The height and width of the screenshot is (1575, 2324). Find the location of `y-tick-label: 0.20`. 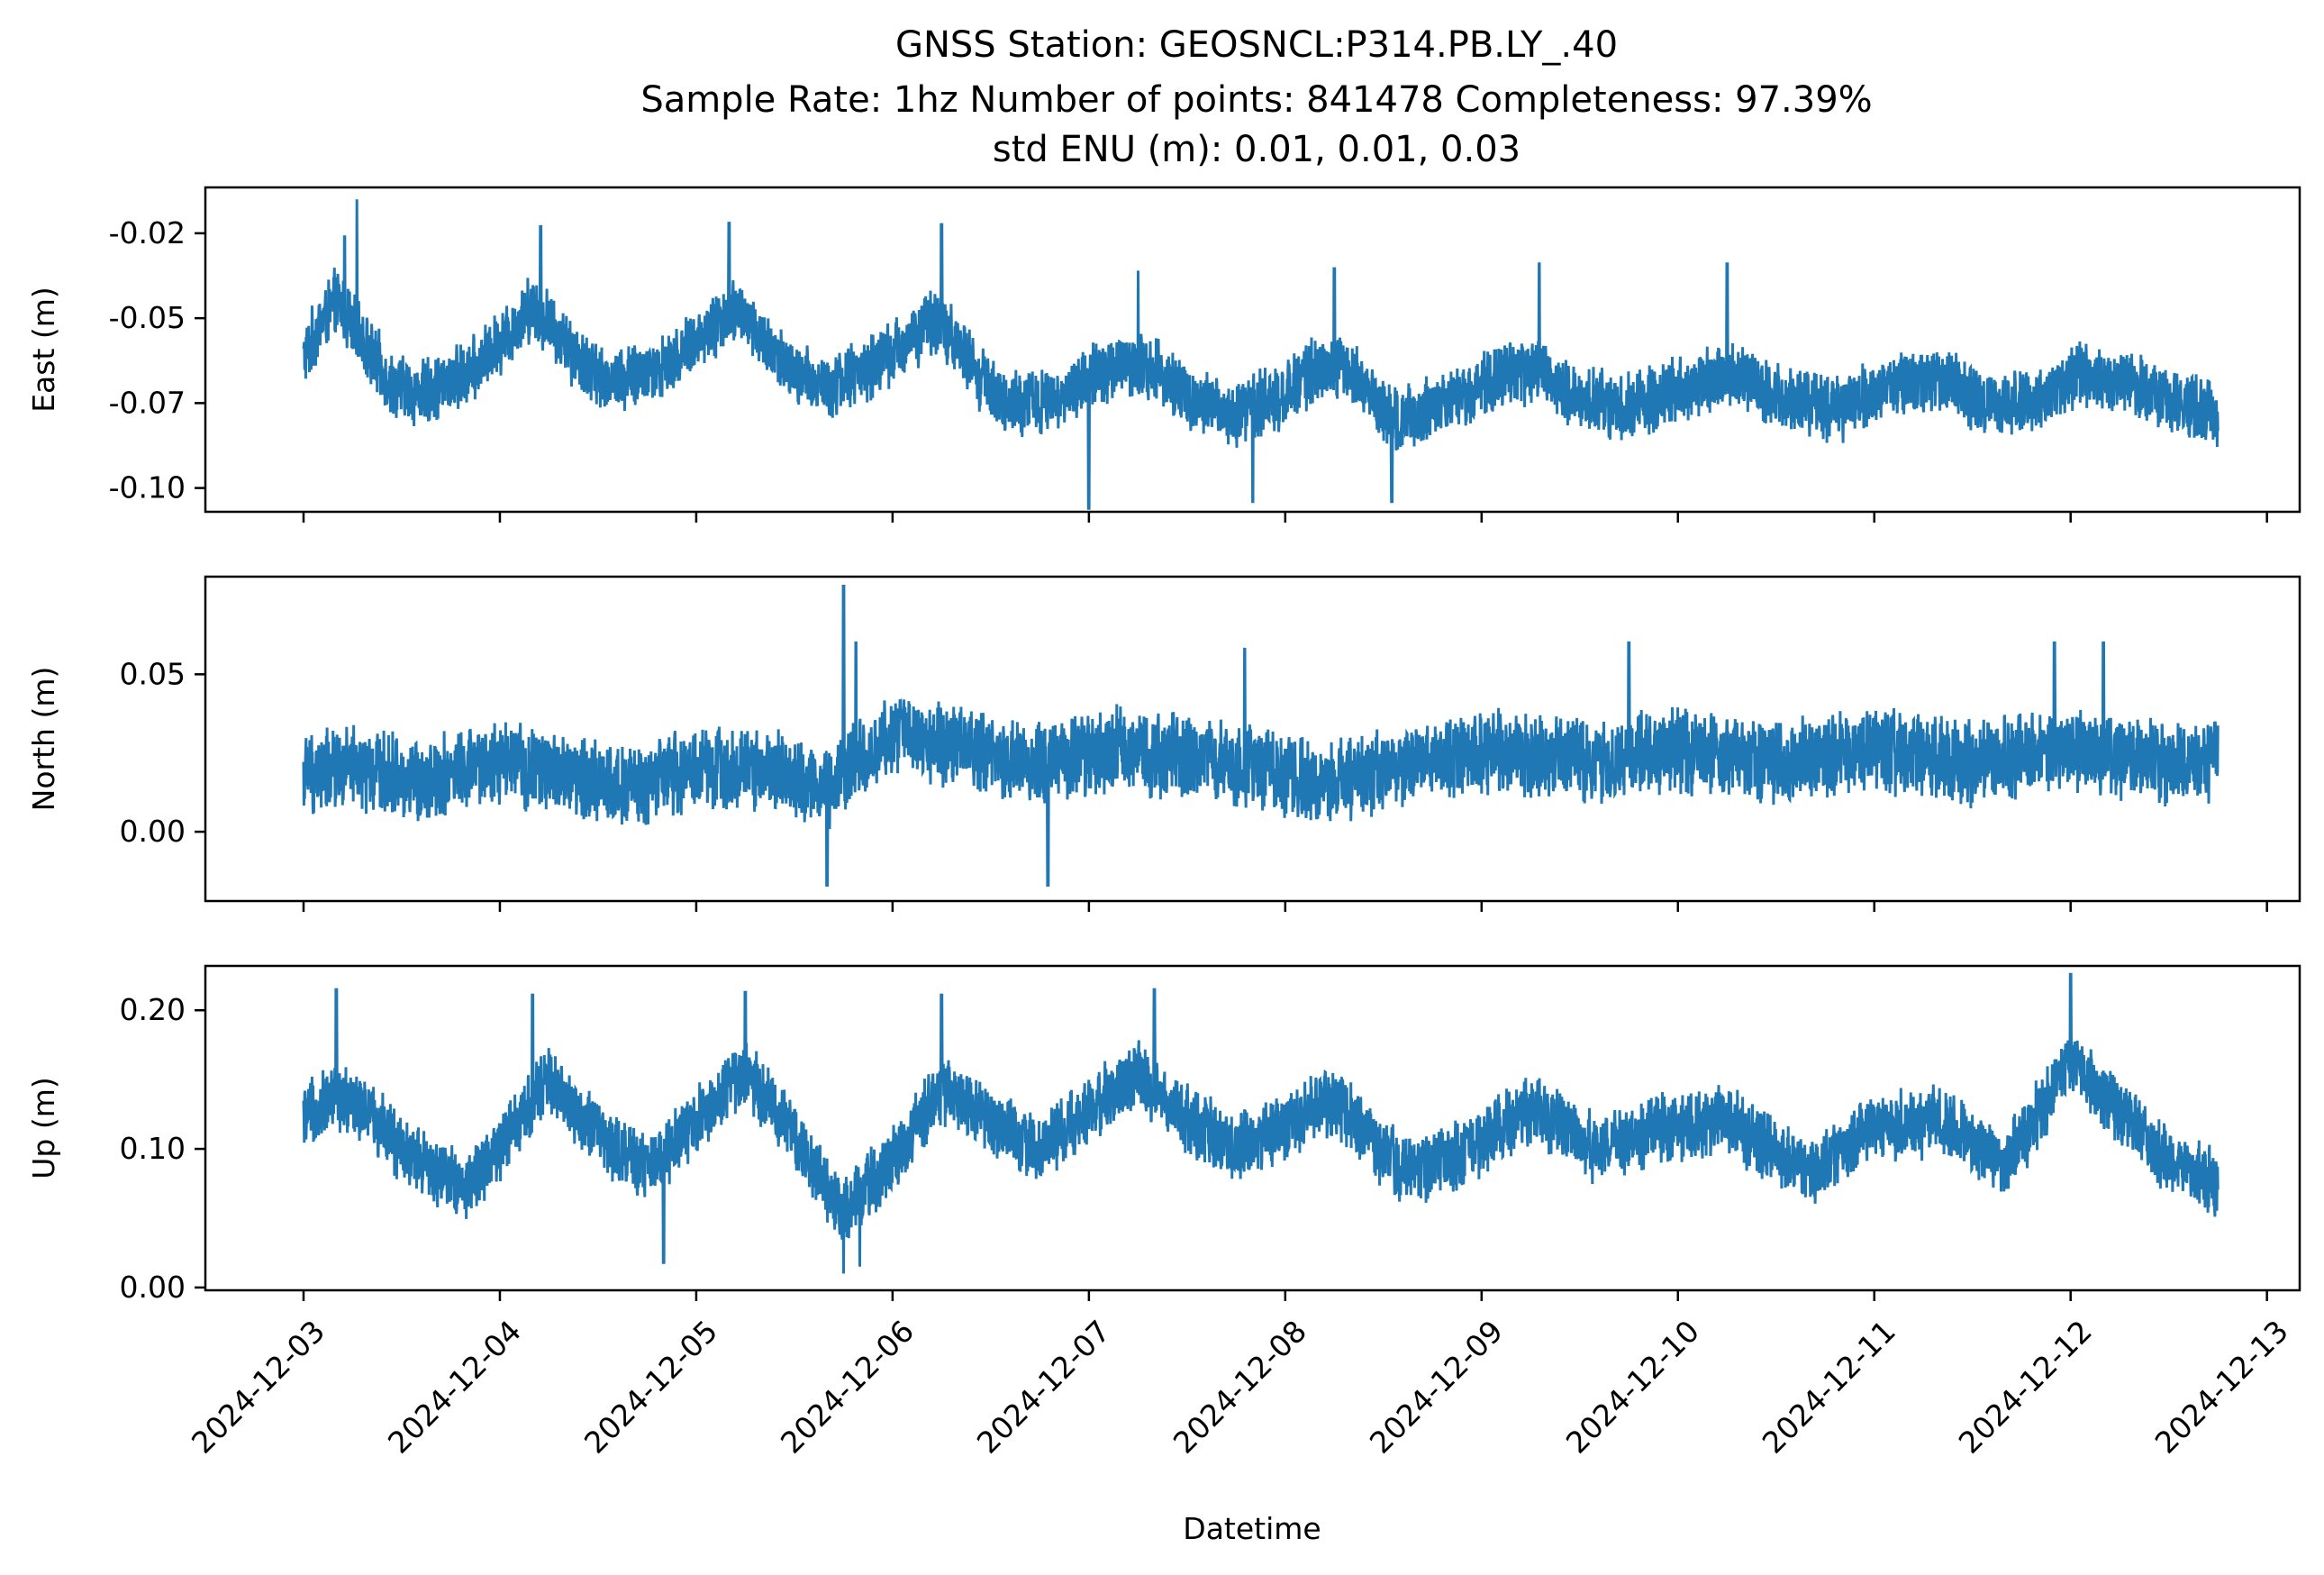

y-tick-label: 0.20 is located at coordinates (153, 1009).